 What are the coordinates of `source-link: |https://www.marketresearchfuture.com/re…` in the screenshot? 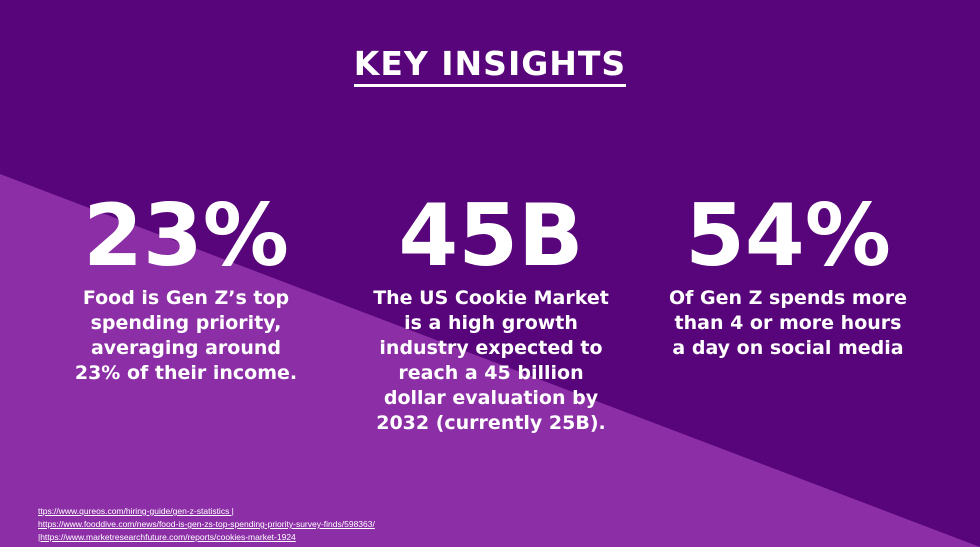 It's located at (167, 537).